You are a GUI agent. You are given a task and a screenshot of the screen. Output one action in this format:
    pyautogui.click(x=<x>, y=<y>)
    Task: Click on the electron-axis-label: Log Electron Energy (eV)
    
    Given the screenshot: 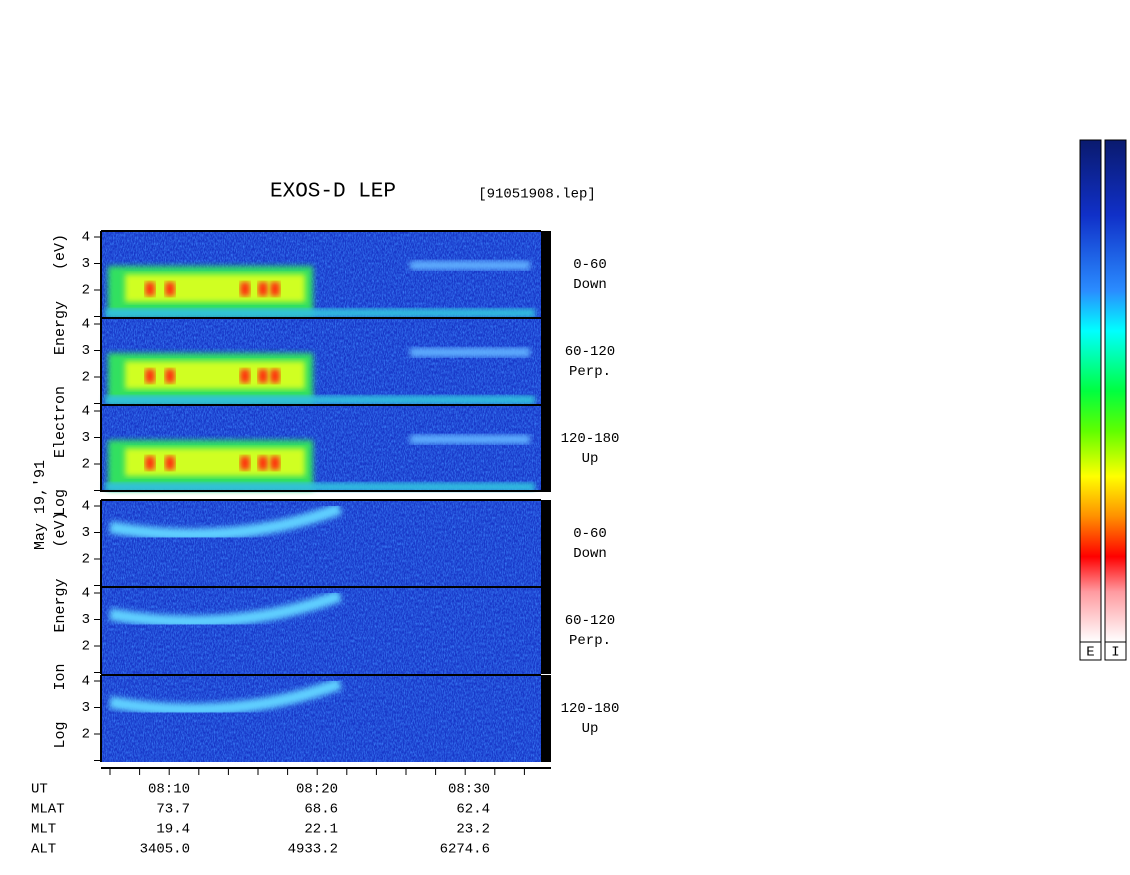 What is the action you would take?
    pyautogui.click(x=60, y=375)
    